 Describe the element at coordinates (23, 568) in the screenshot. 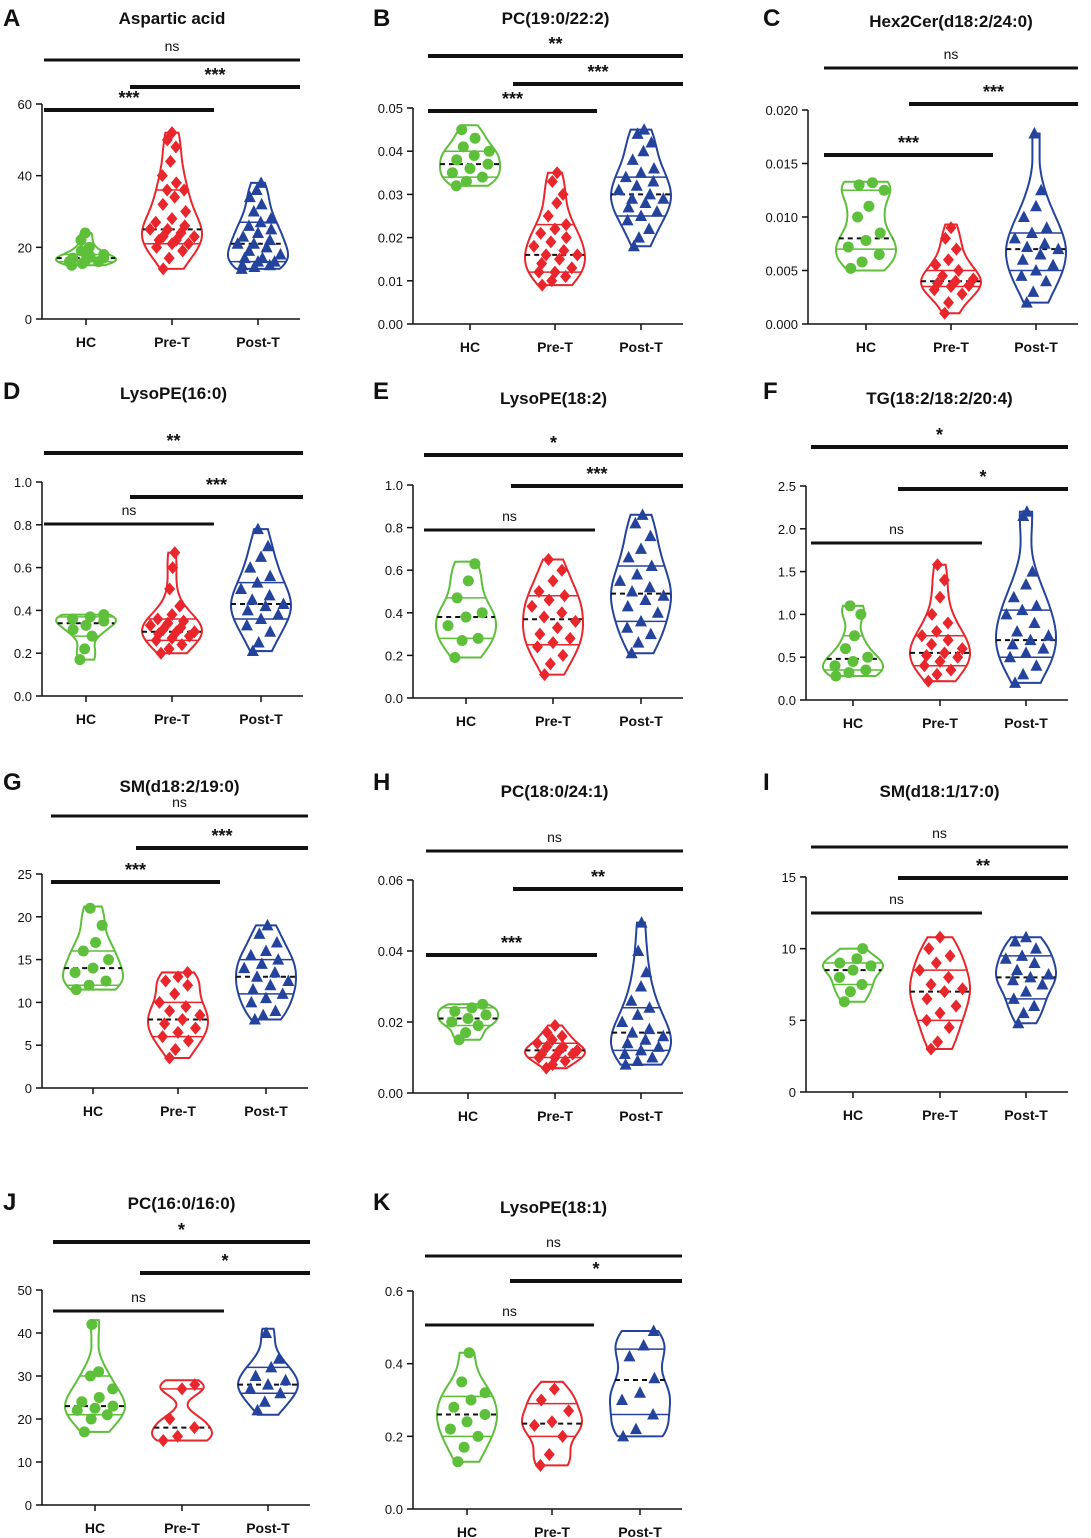

I see `y-tick-label: 0.6` at that location.